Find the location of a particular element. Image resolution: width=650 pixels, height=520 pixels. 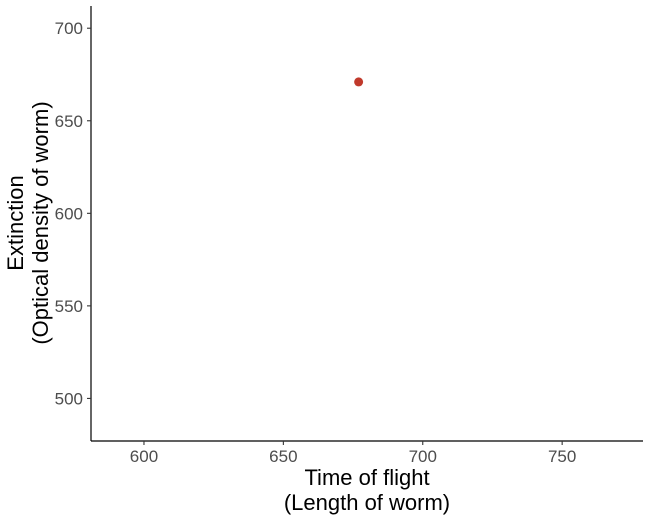

y-tick-label: 500 is located at coordinates (69, 398).